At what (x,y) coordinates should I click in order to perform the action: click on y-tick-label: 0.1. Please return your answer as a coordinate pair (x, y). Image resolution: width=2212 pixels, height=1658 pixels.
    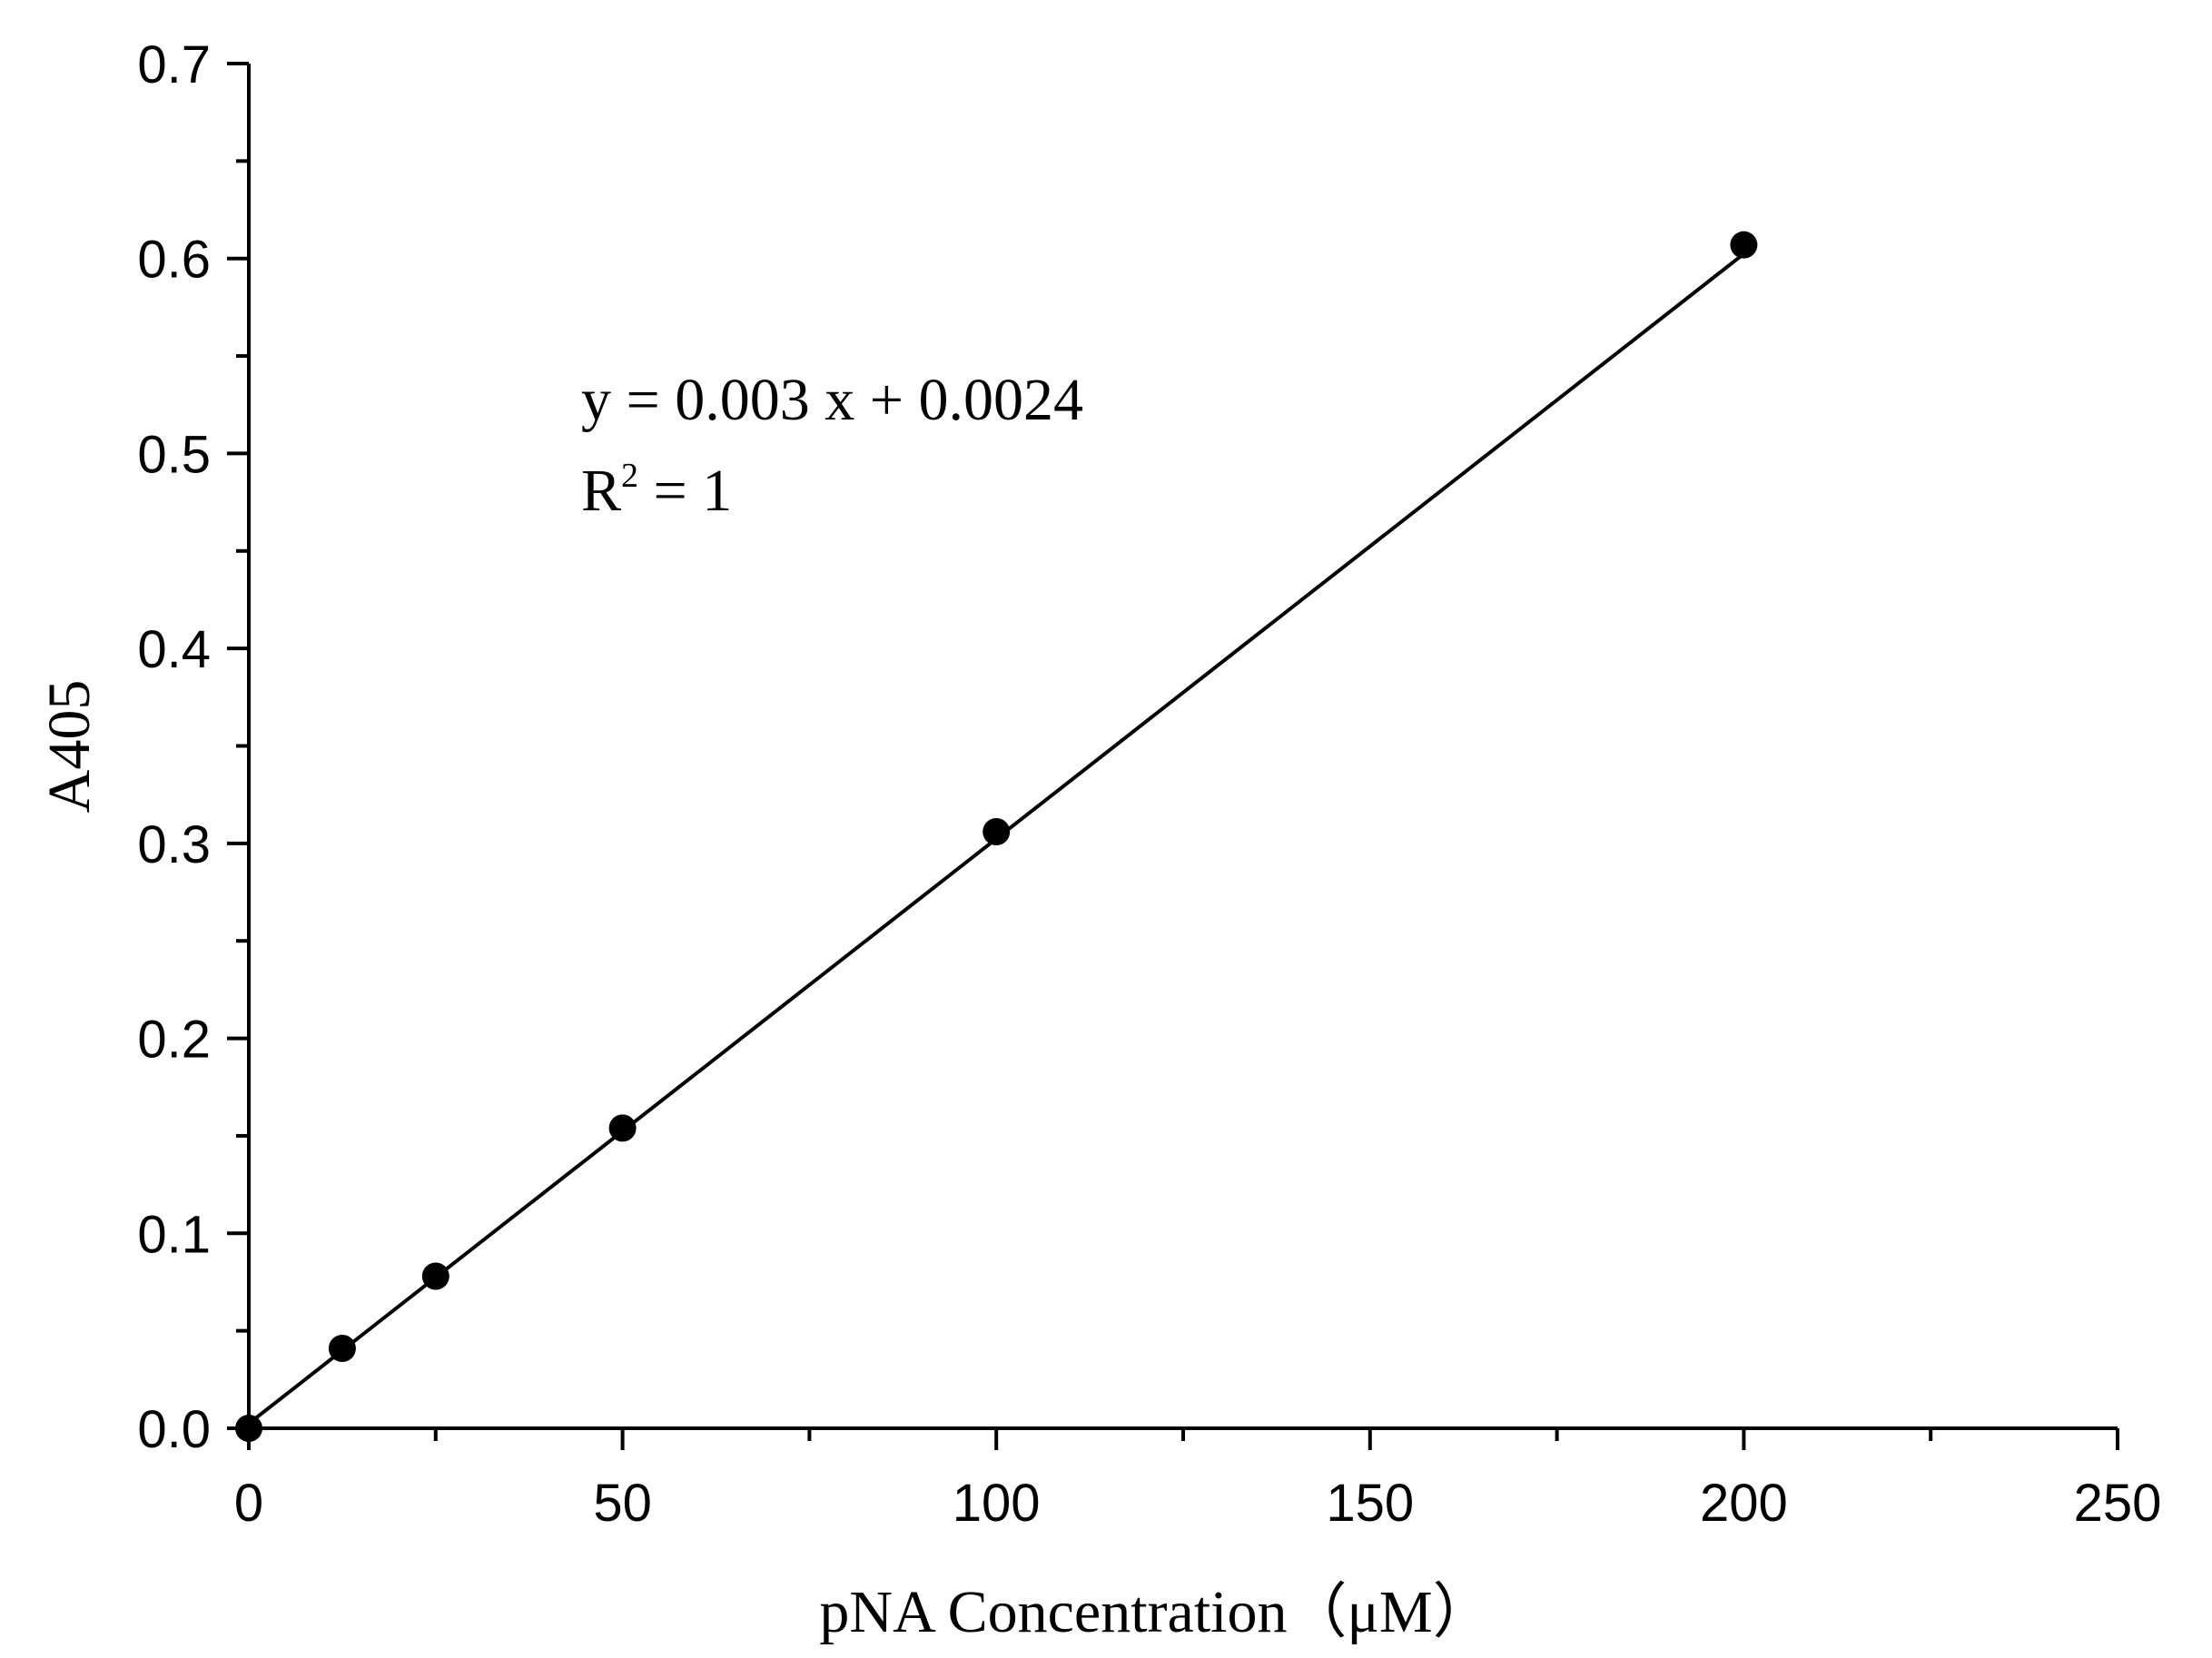
    Looking at the image, I should click on (174, 1234).